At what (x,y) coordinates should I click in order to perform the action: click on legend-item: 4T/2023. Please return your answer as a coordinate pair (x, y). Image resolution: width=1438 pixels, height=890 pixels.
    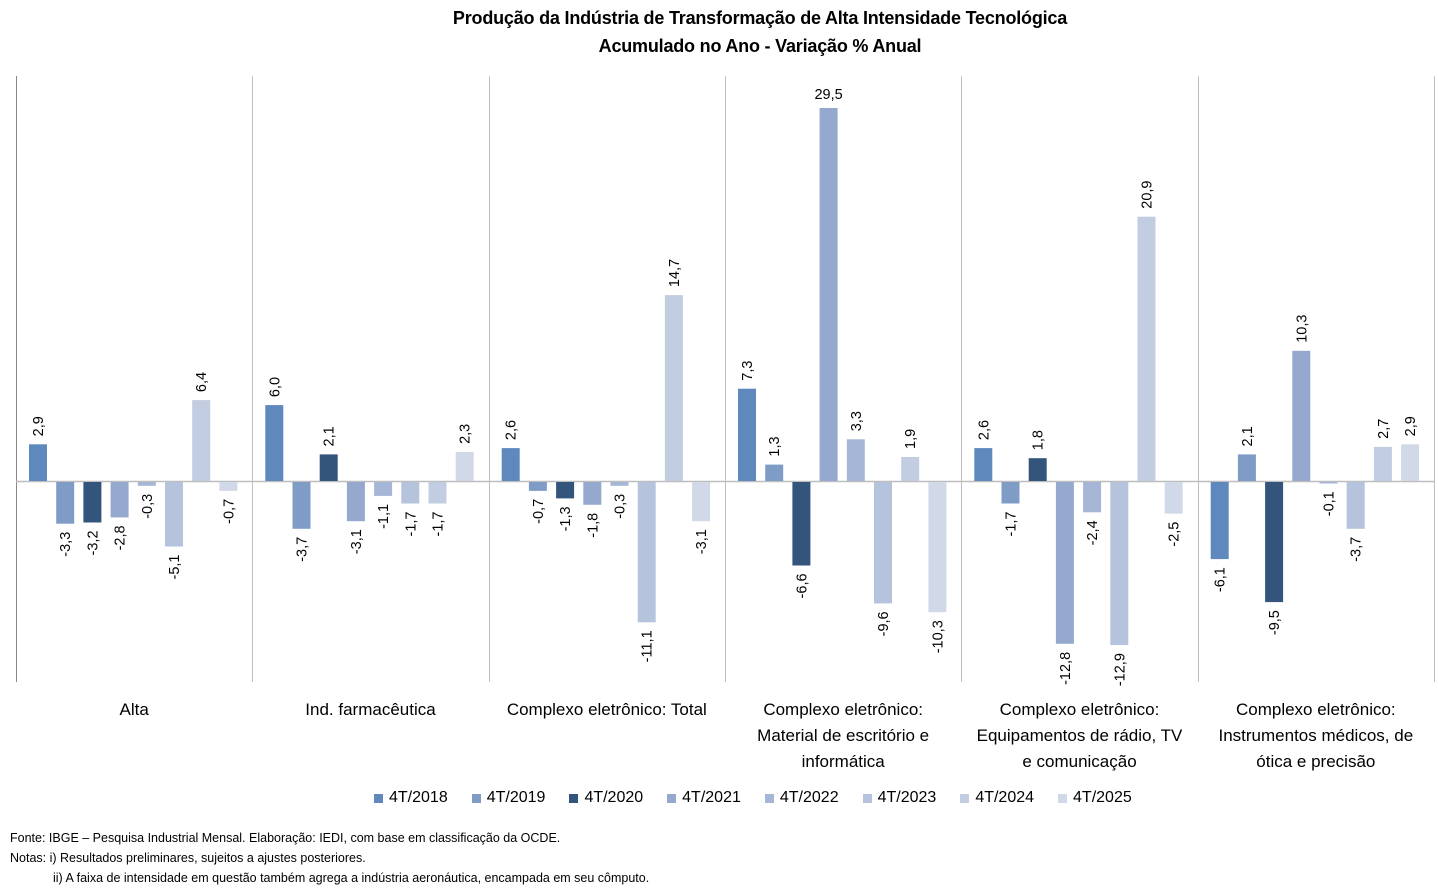
    Looking at the image, I should click on (899, 798).